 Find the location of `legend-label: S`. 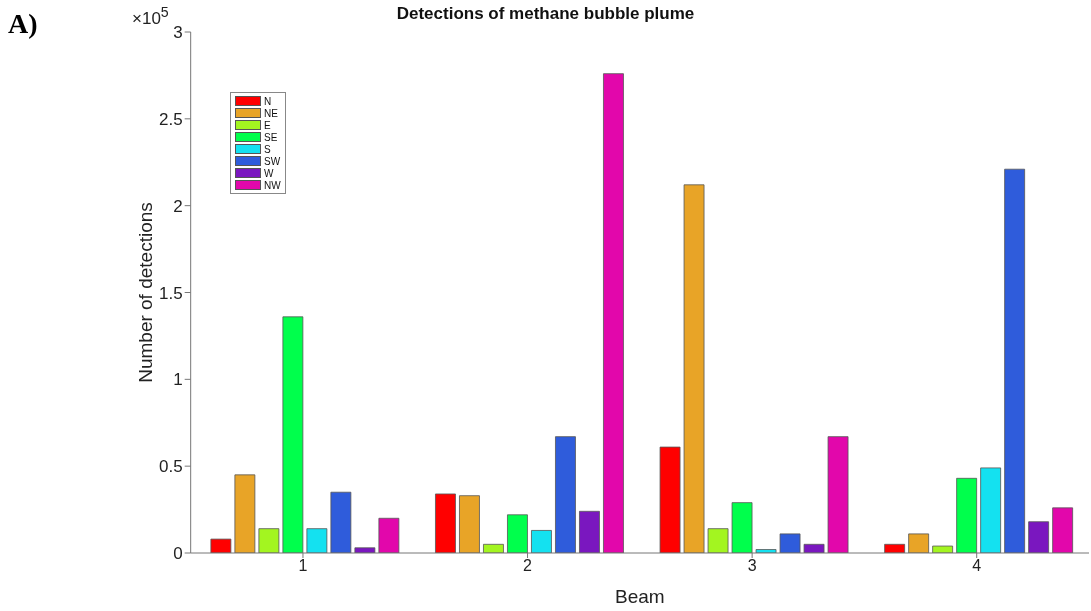

legend-label: S is located at coordinates (267, 149).